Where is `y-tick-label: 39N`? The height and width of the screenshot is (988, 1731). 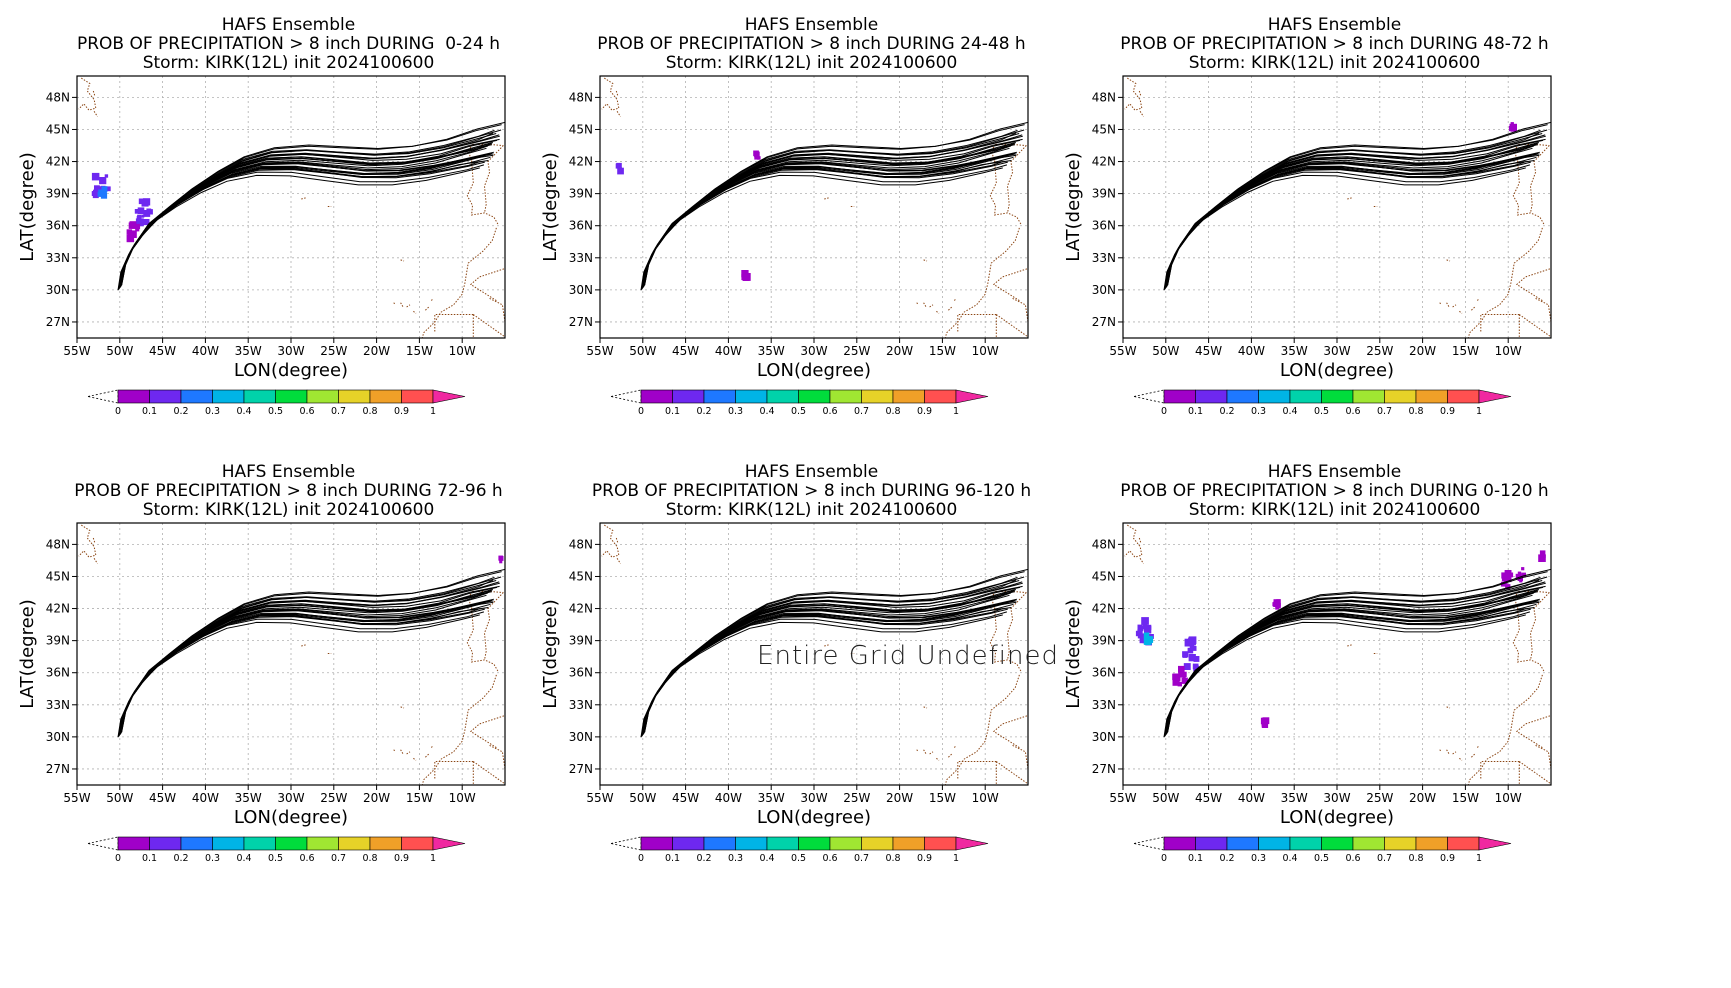 y-tick-label: 39N is located at coordinates (1104, 641).